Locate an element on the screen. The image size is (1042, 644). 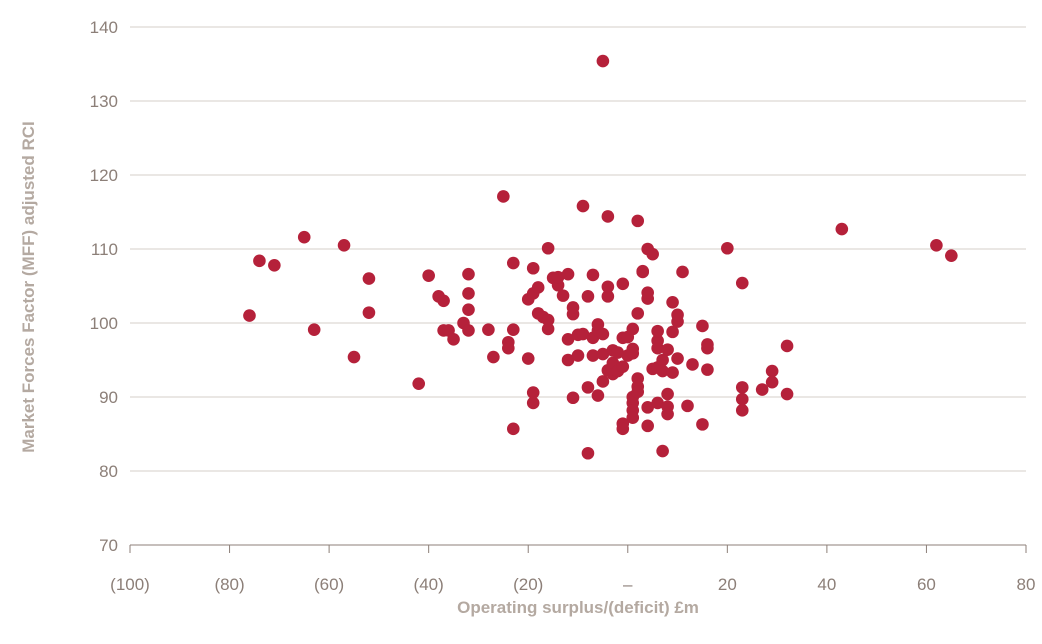
x-axis-title: Operating surplus/(deficit) £m is located at coordinates (578, 607).